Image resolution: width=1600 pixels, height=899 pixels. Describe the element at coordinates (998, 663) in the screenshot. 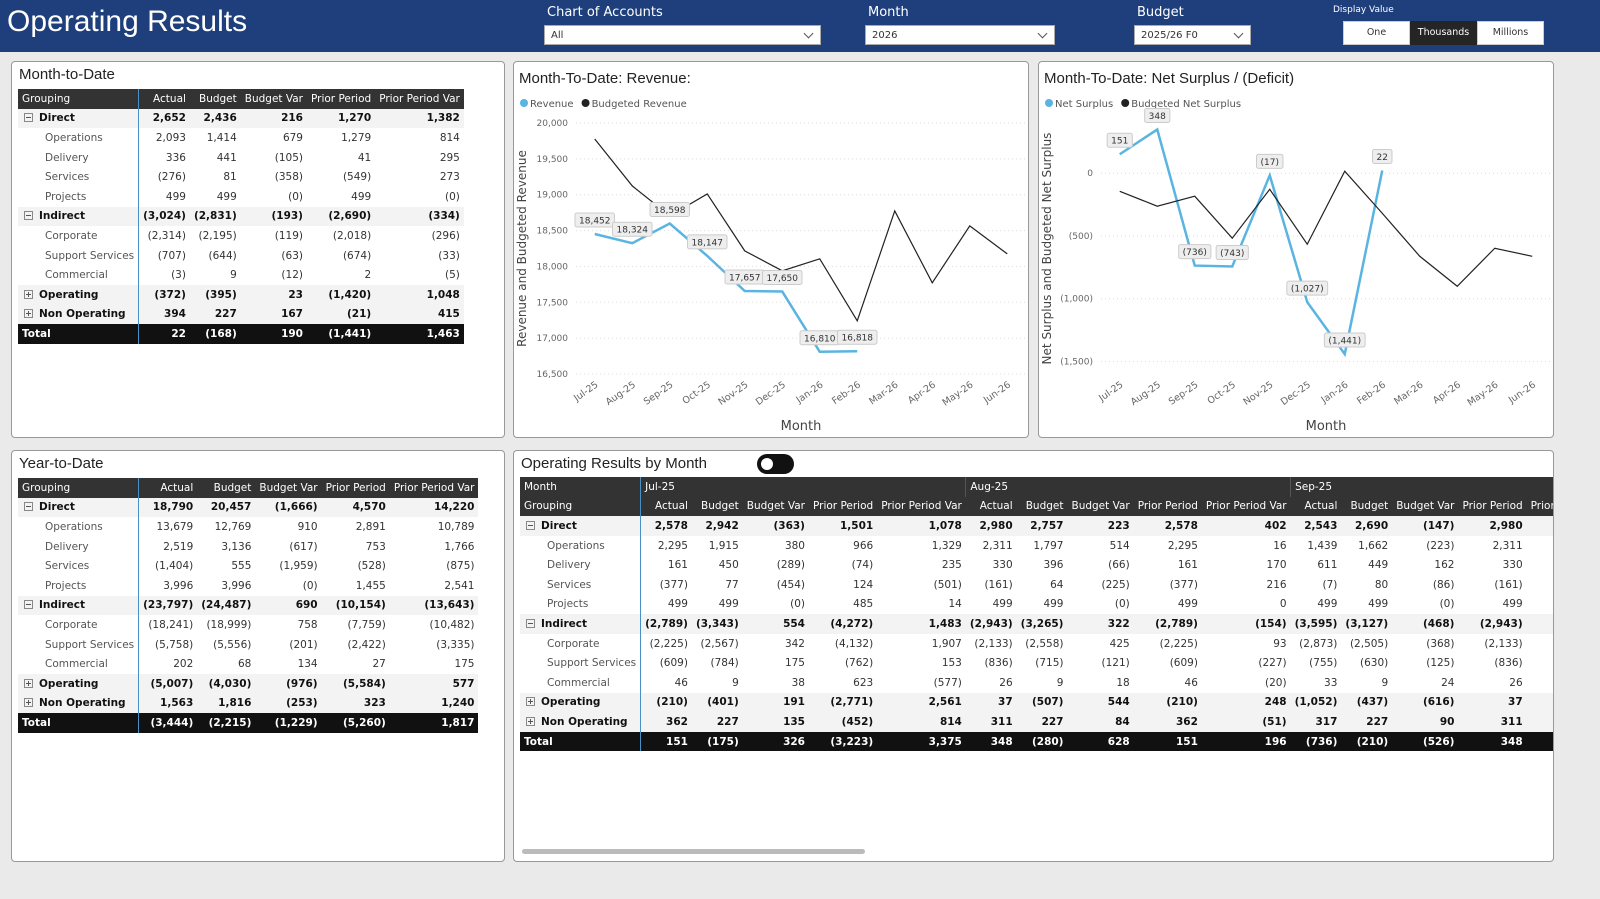

I see `cell: (836)` at that location.